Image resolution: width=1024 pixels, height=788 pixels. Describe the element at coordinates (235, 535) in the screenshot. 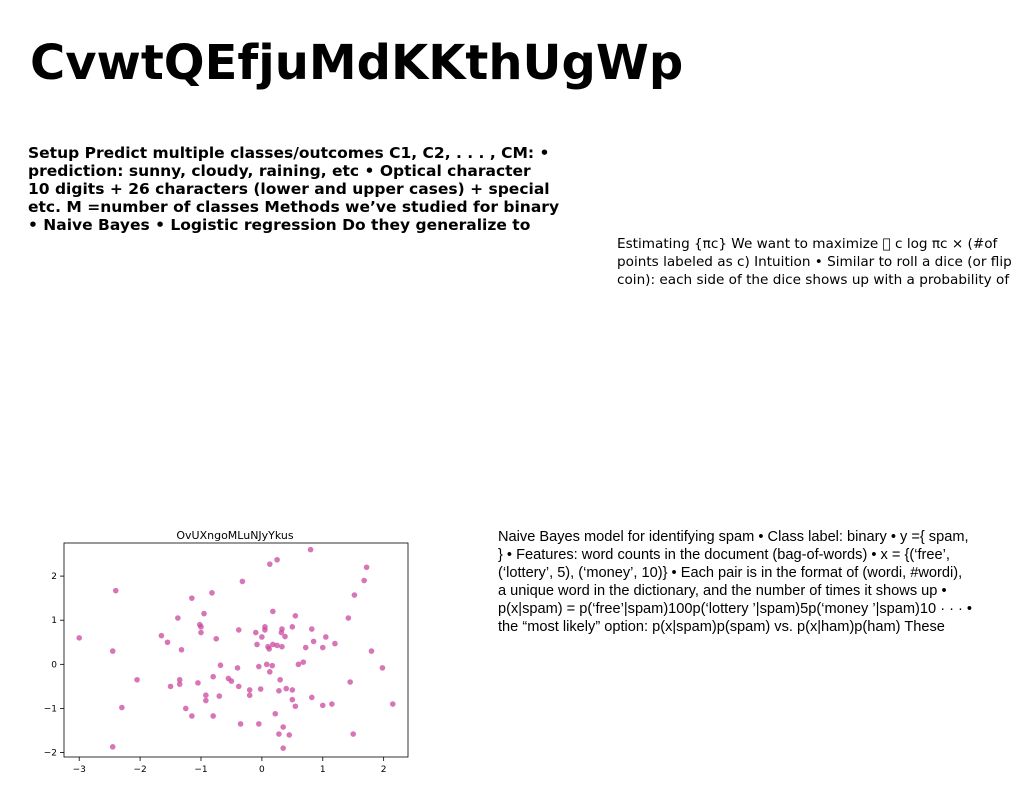

I see `chart-title: OvUXngoMLuNJyYkus` at that location.